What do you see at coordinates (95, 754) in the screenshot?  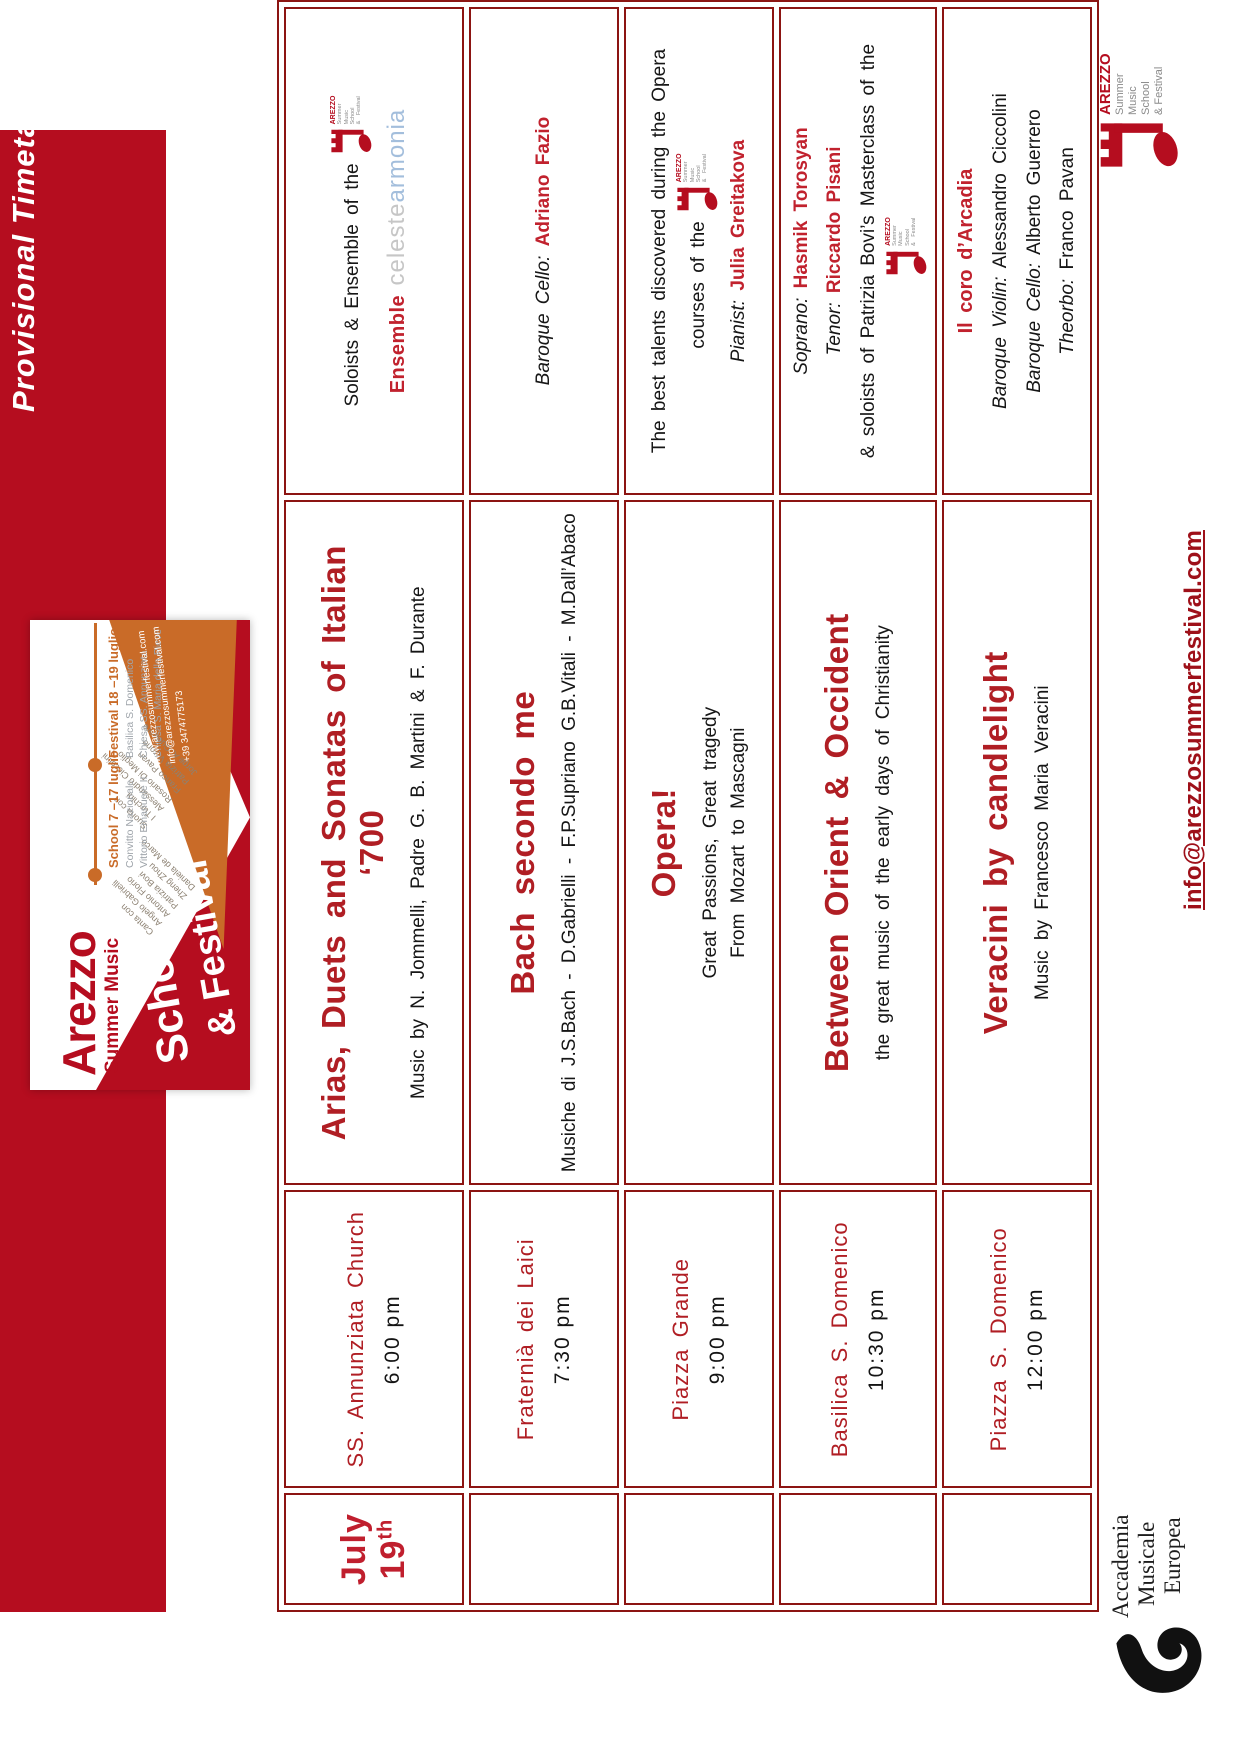 I see `flyer-timeline` at bounding box center [95, 754].